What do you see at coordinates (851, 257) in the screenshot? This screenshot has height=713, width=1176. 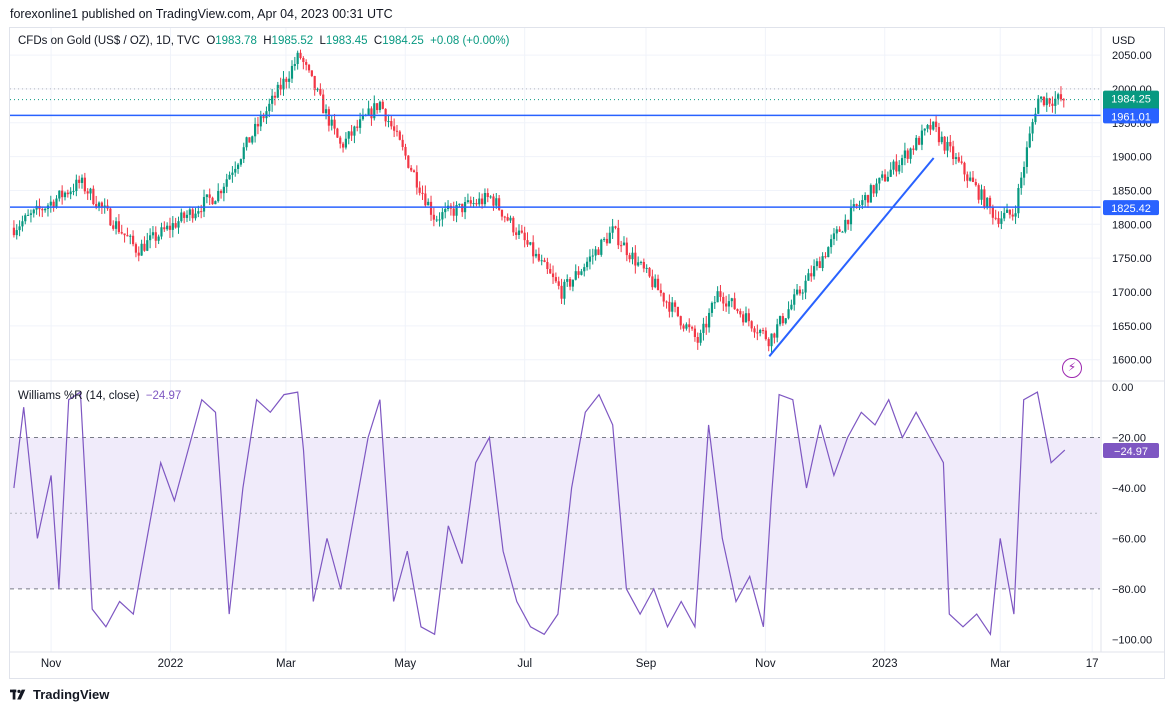 I see `trend-line-segment` at bounding box center [851, 257].